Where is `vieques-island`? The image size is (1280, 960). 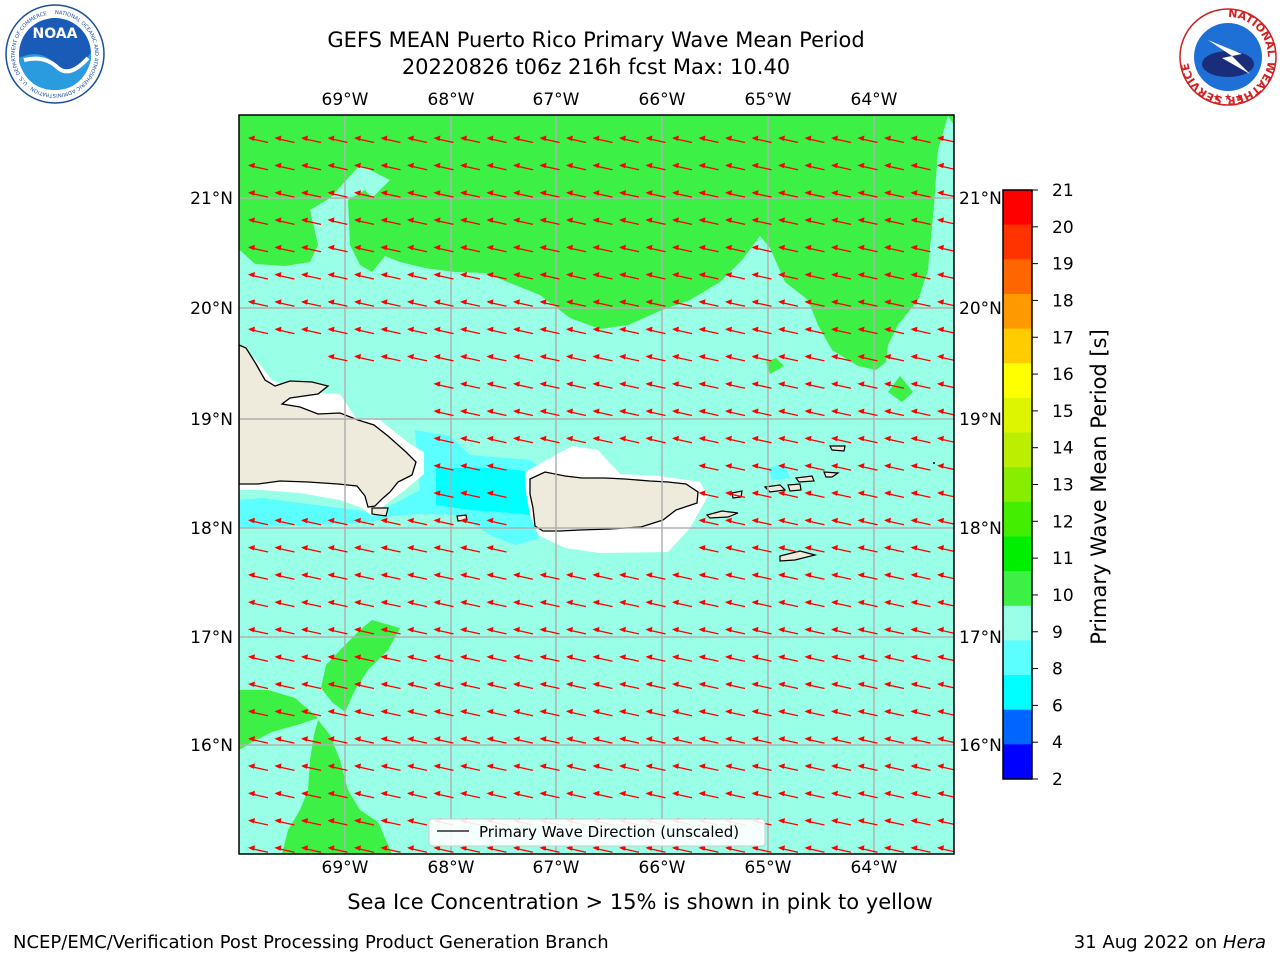 vieques-island is located at coordinates (722, 514).